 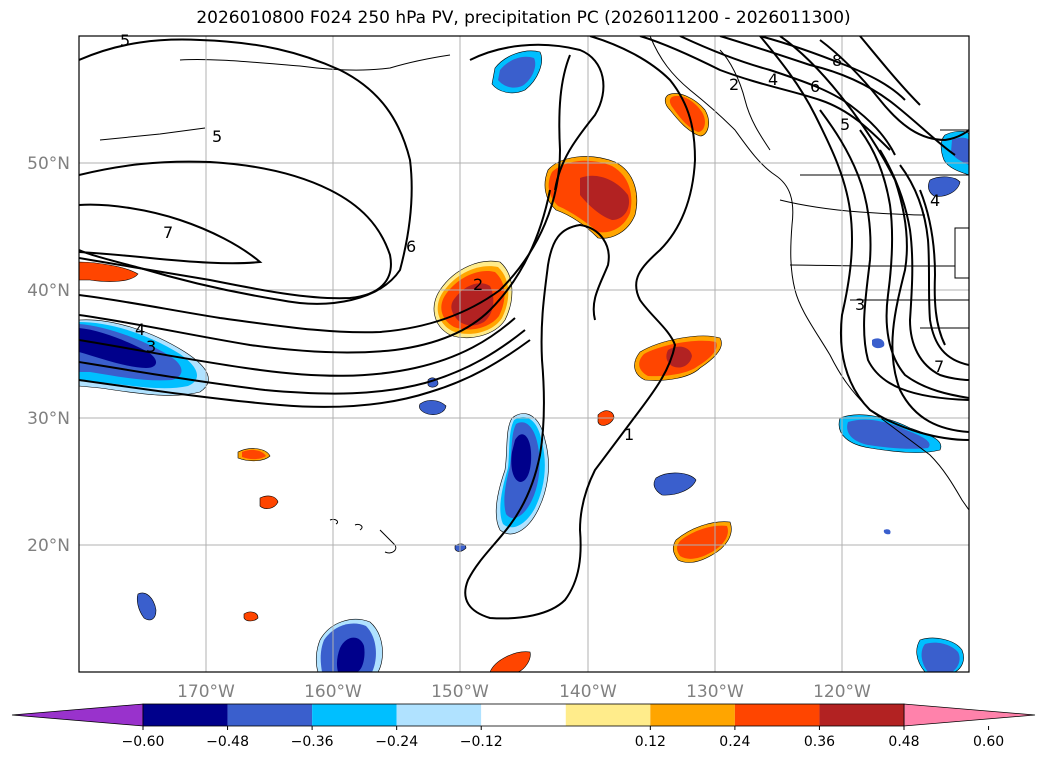 I want to click on colorbar-outline, so click(x=523, y=715).